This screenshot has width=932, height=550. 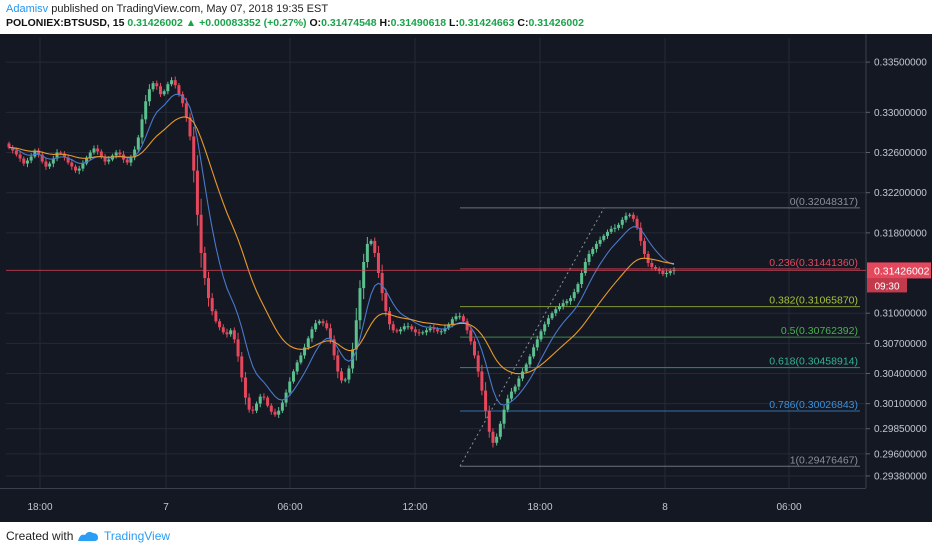 What do you see at coordinates (137, 536) in the screenshot?
I see `tradingview-brand-link: TradingView` at bounding box center [137, 536].